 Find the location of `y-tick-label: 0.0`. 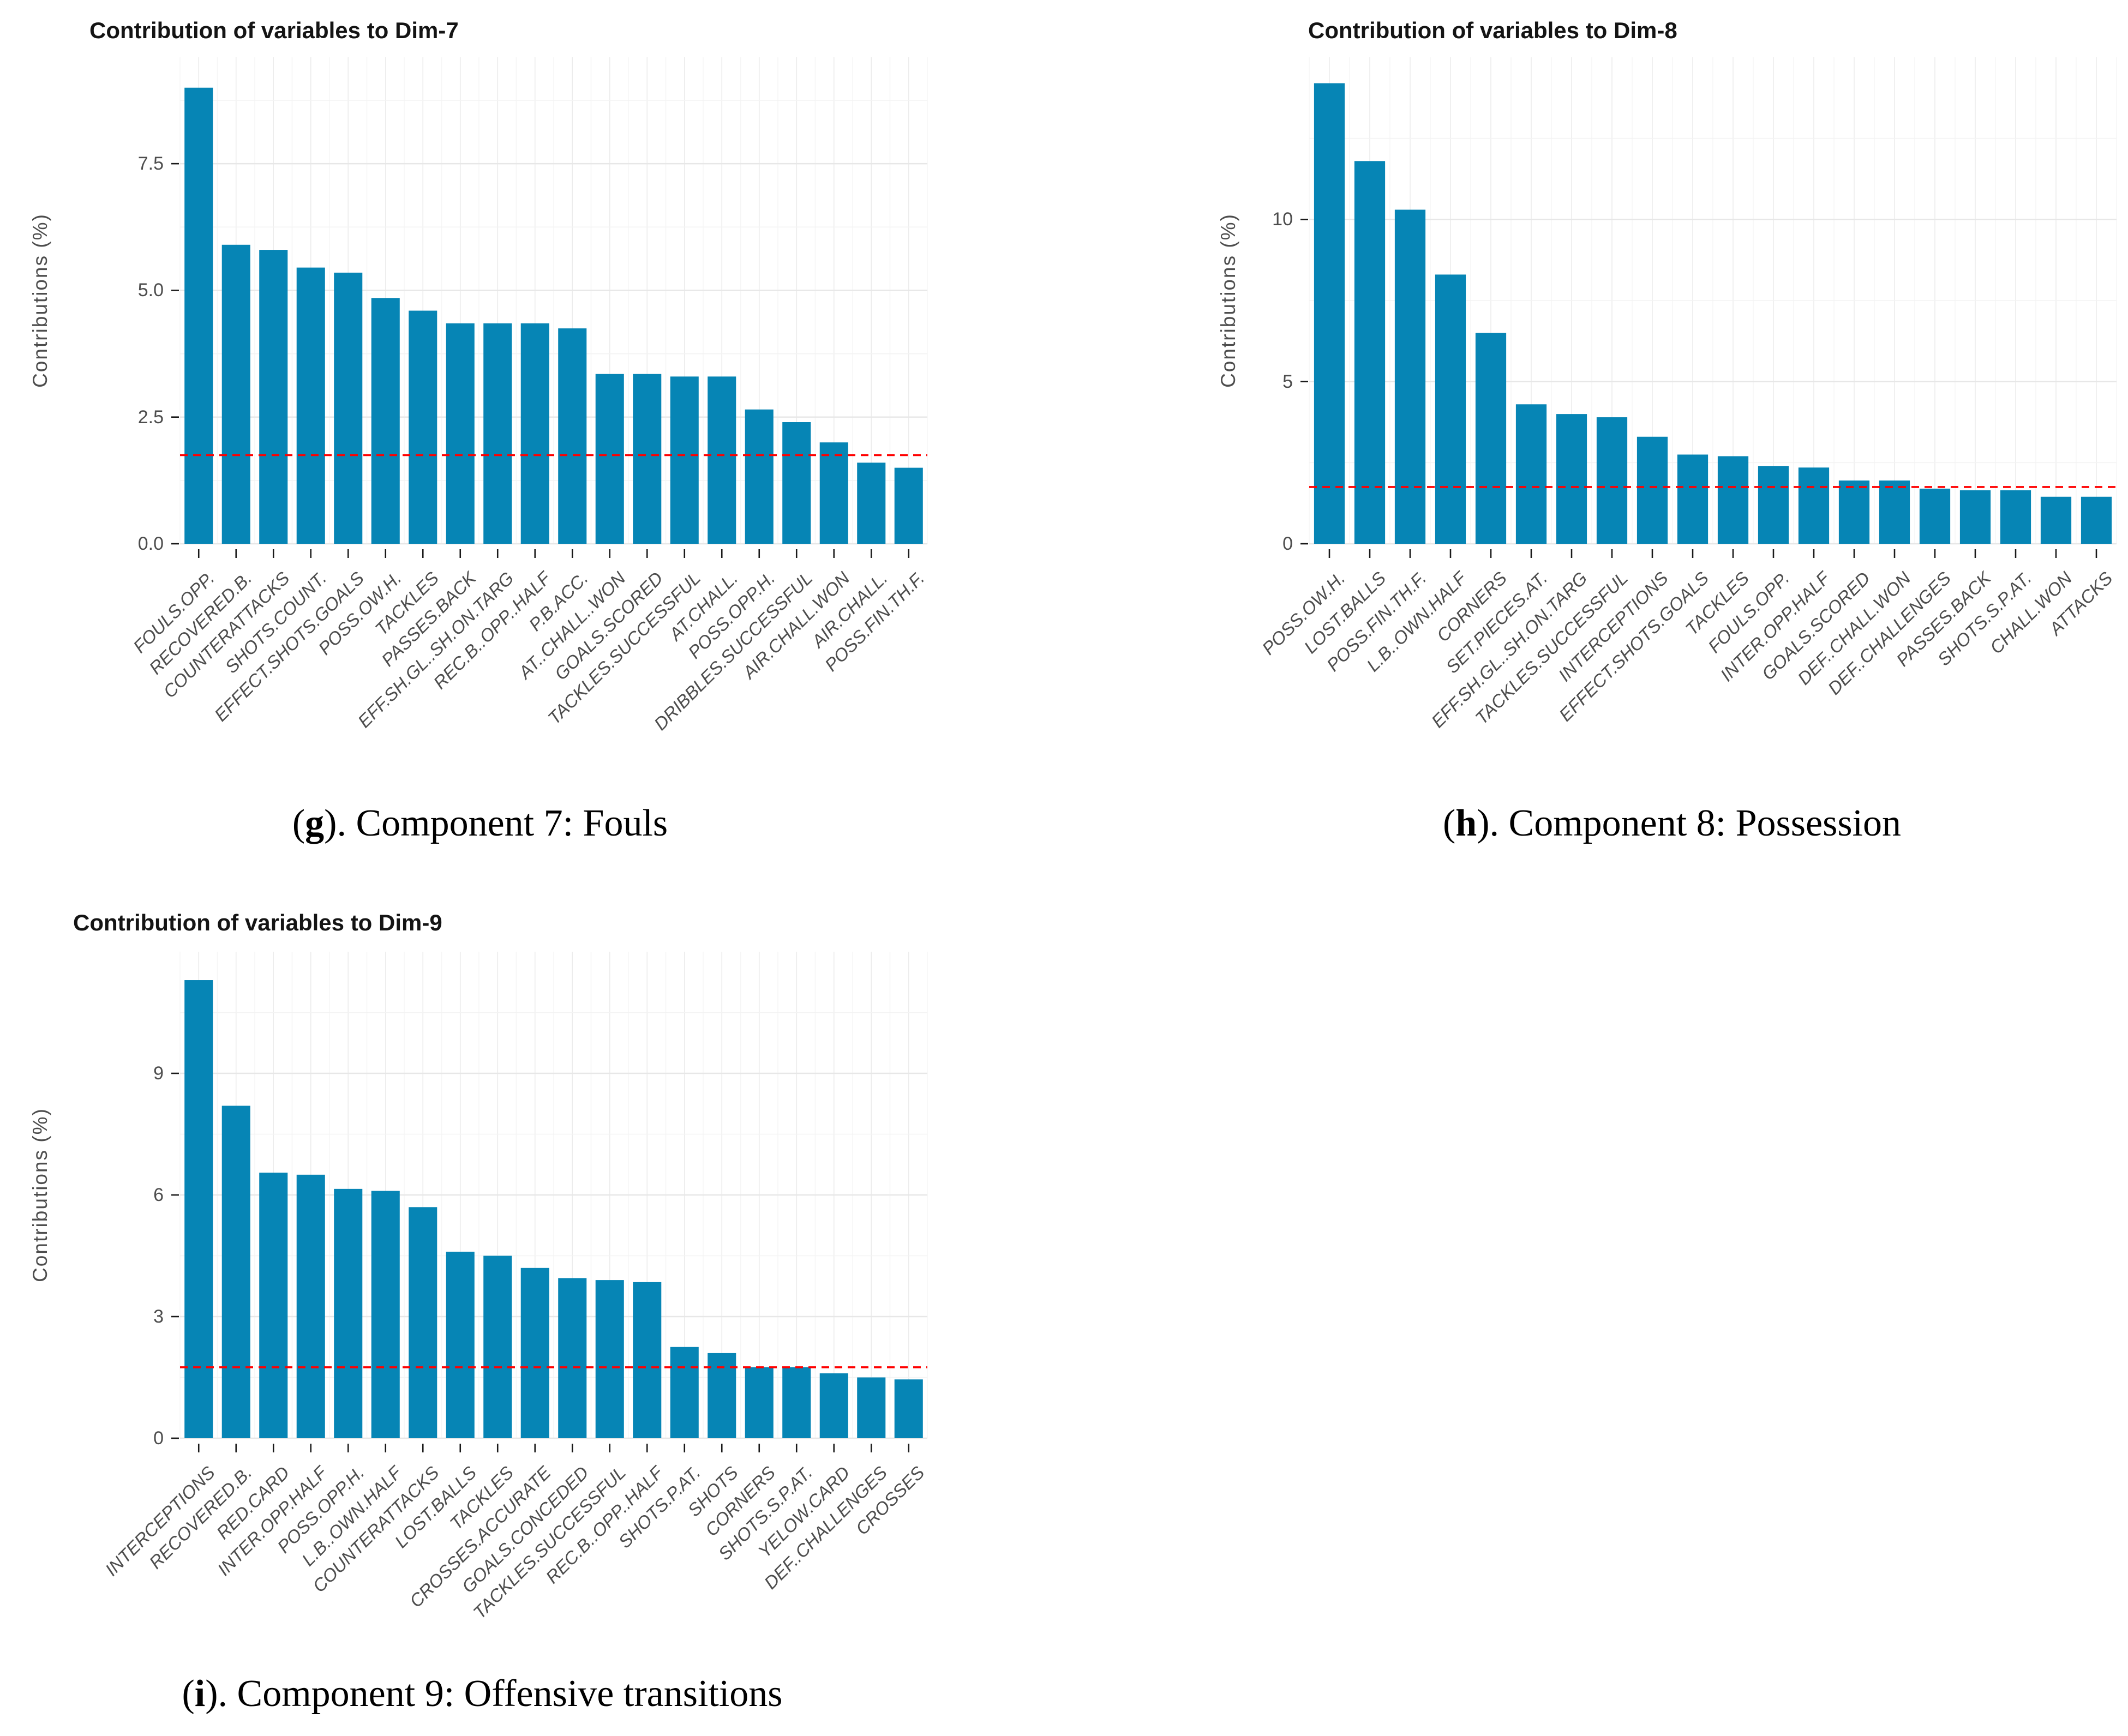

y-tick-label: 0.0 is located at coordinates (150, 543).